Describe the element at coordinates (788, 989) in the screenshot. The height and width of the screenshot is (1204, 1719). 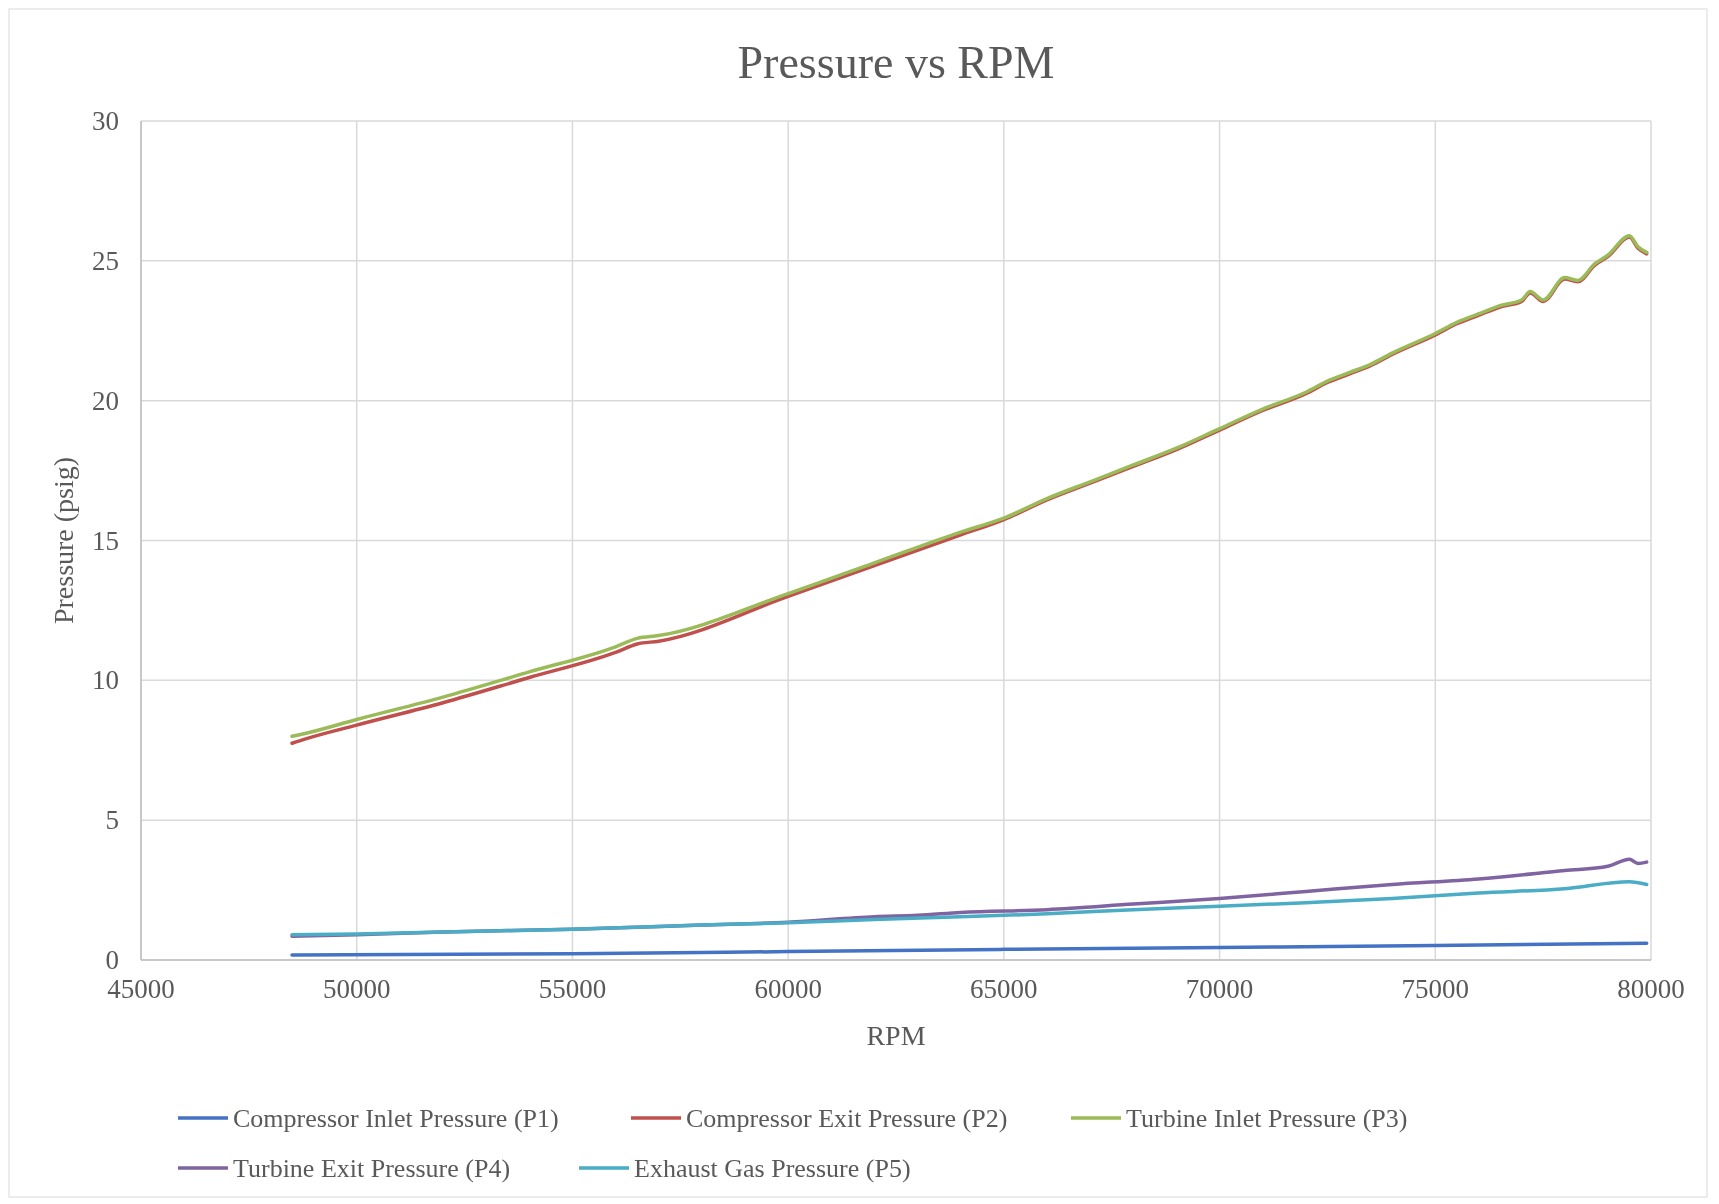
I see `x-tick-label: 60000` at that location.